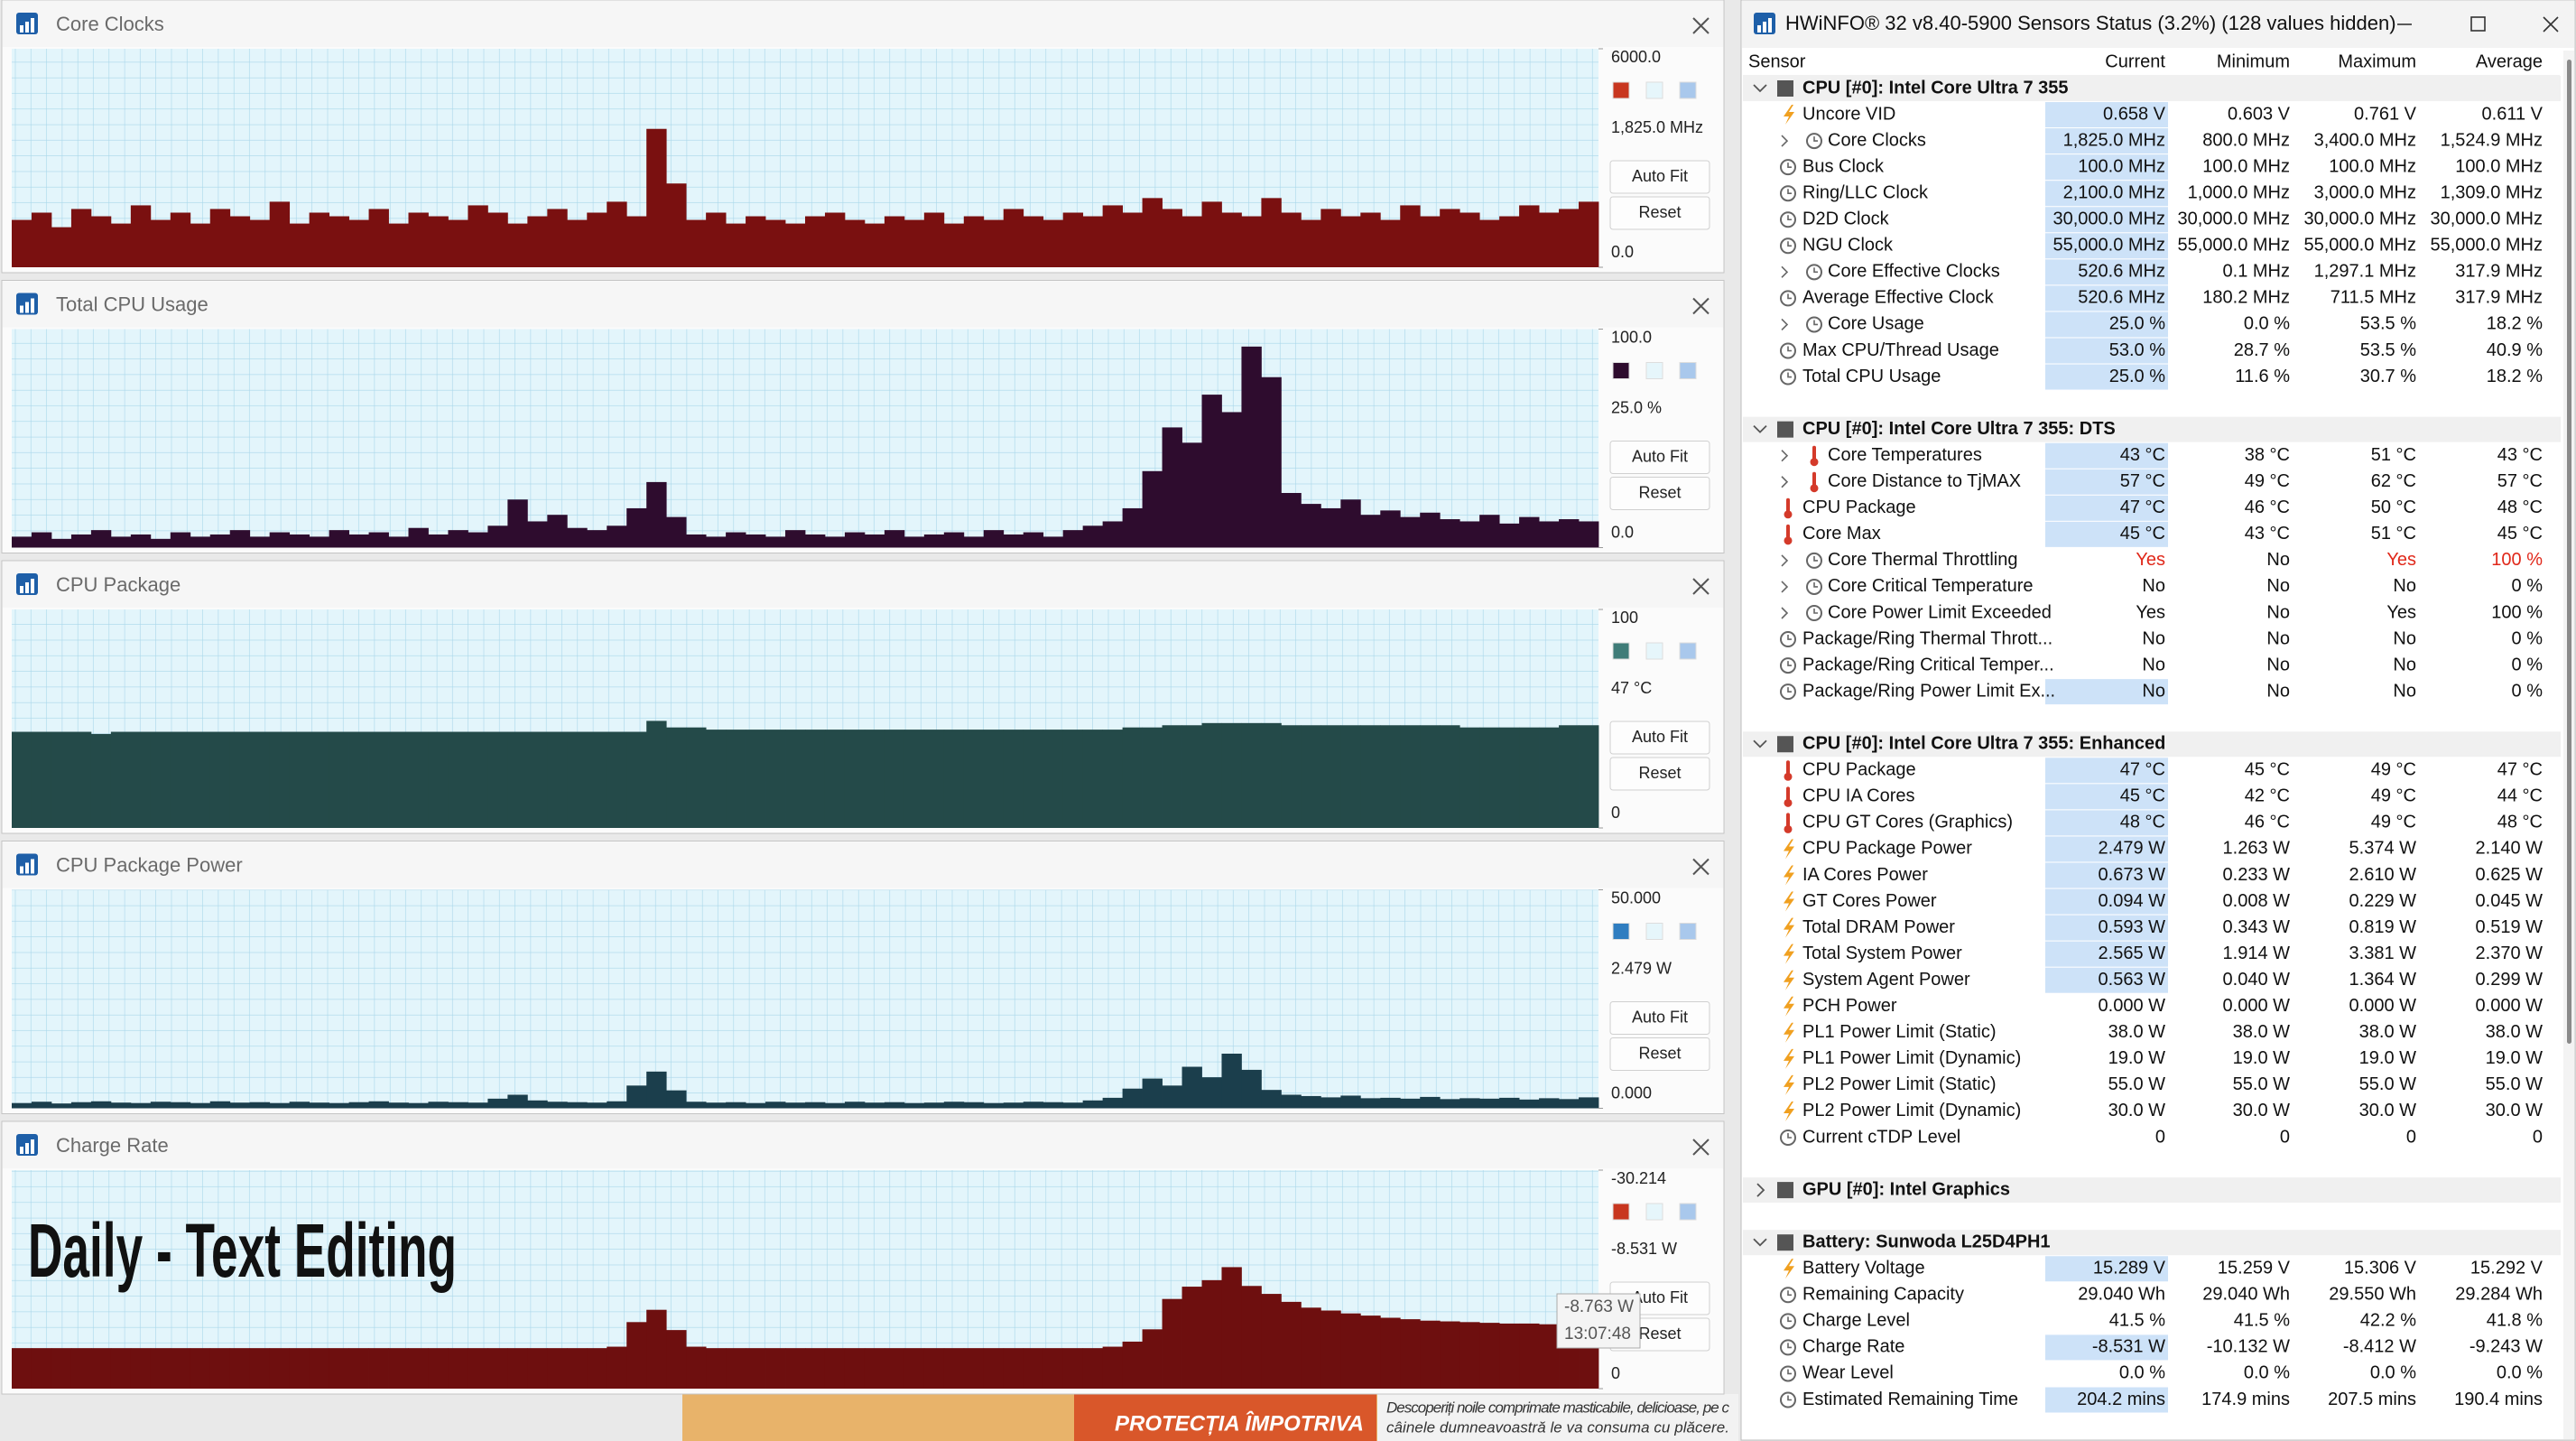 This screenshot has height=1441, width=2576. What do you see at coordinates (1777, 61) in the screenshot?
I see `column-header: Sensor` at bounding box center [1777, 61].